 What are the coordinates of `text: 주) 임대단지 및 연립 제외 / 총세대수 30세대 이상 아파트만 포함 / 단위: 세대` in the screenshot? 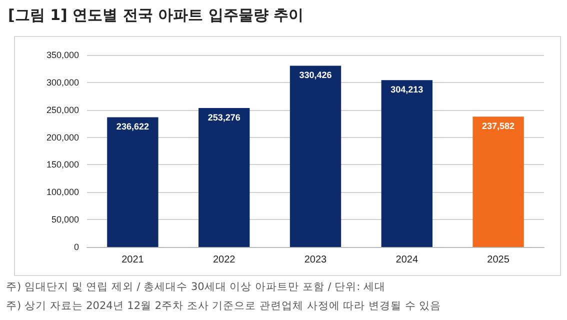 It's located at (196, 287).